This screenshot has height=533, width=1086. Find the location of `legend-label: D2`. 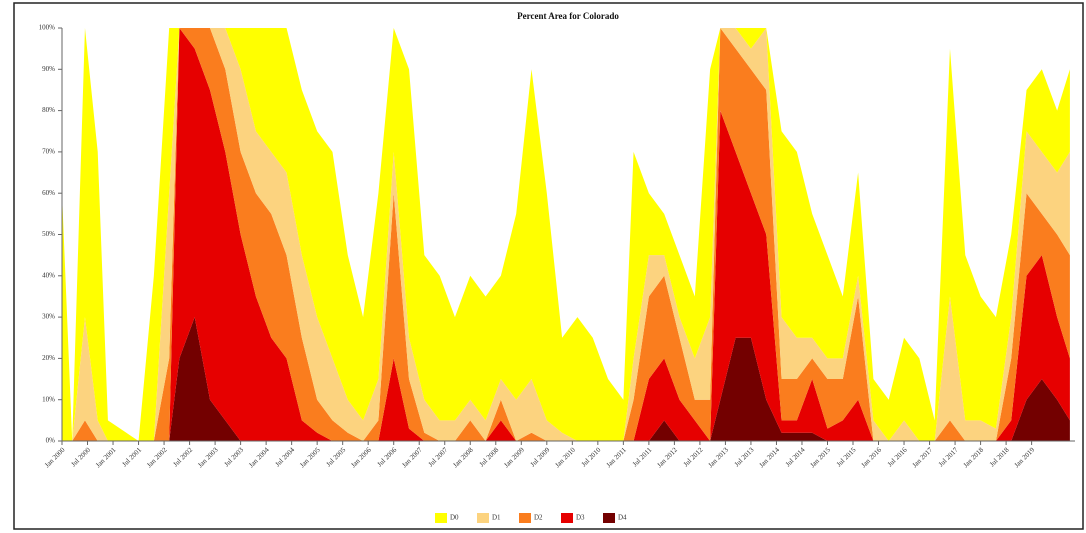

legend-label: D2 is located at coordinates (538, 518).